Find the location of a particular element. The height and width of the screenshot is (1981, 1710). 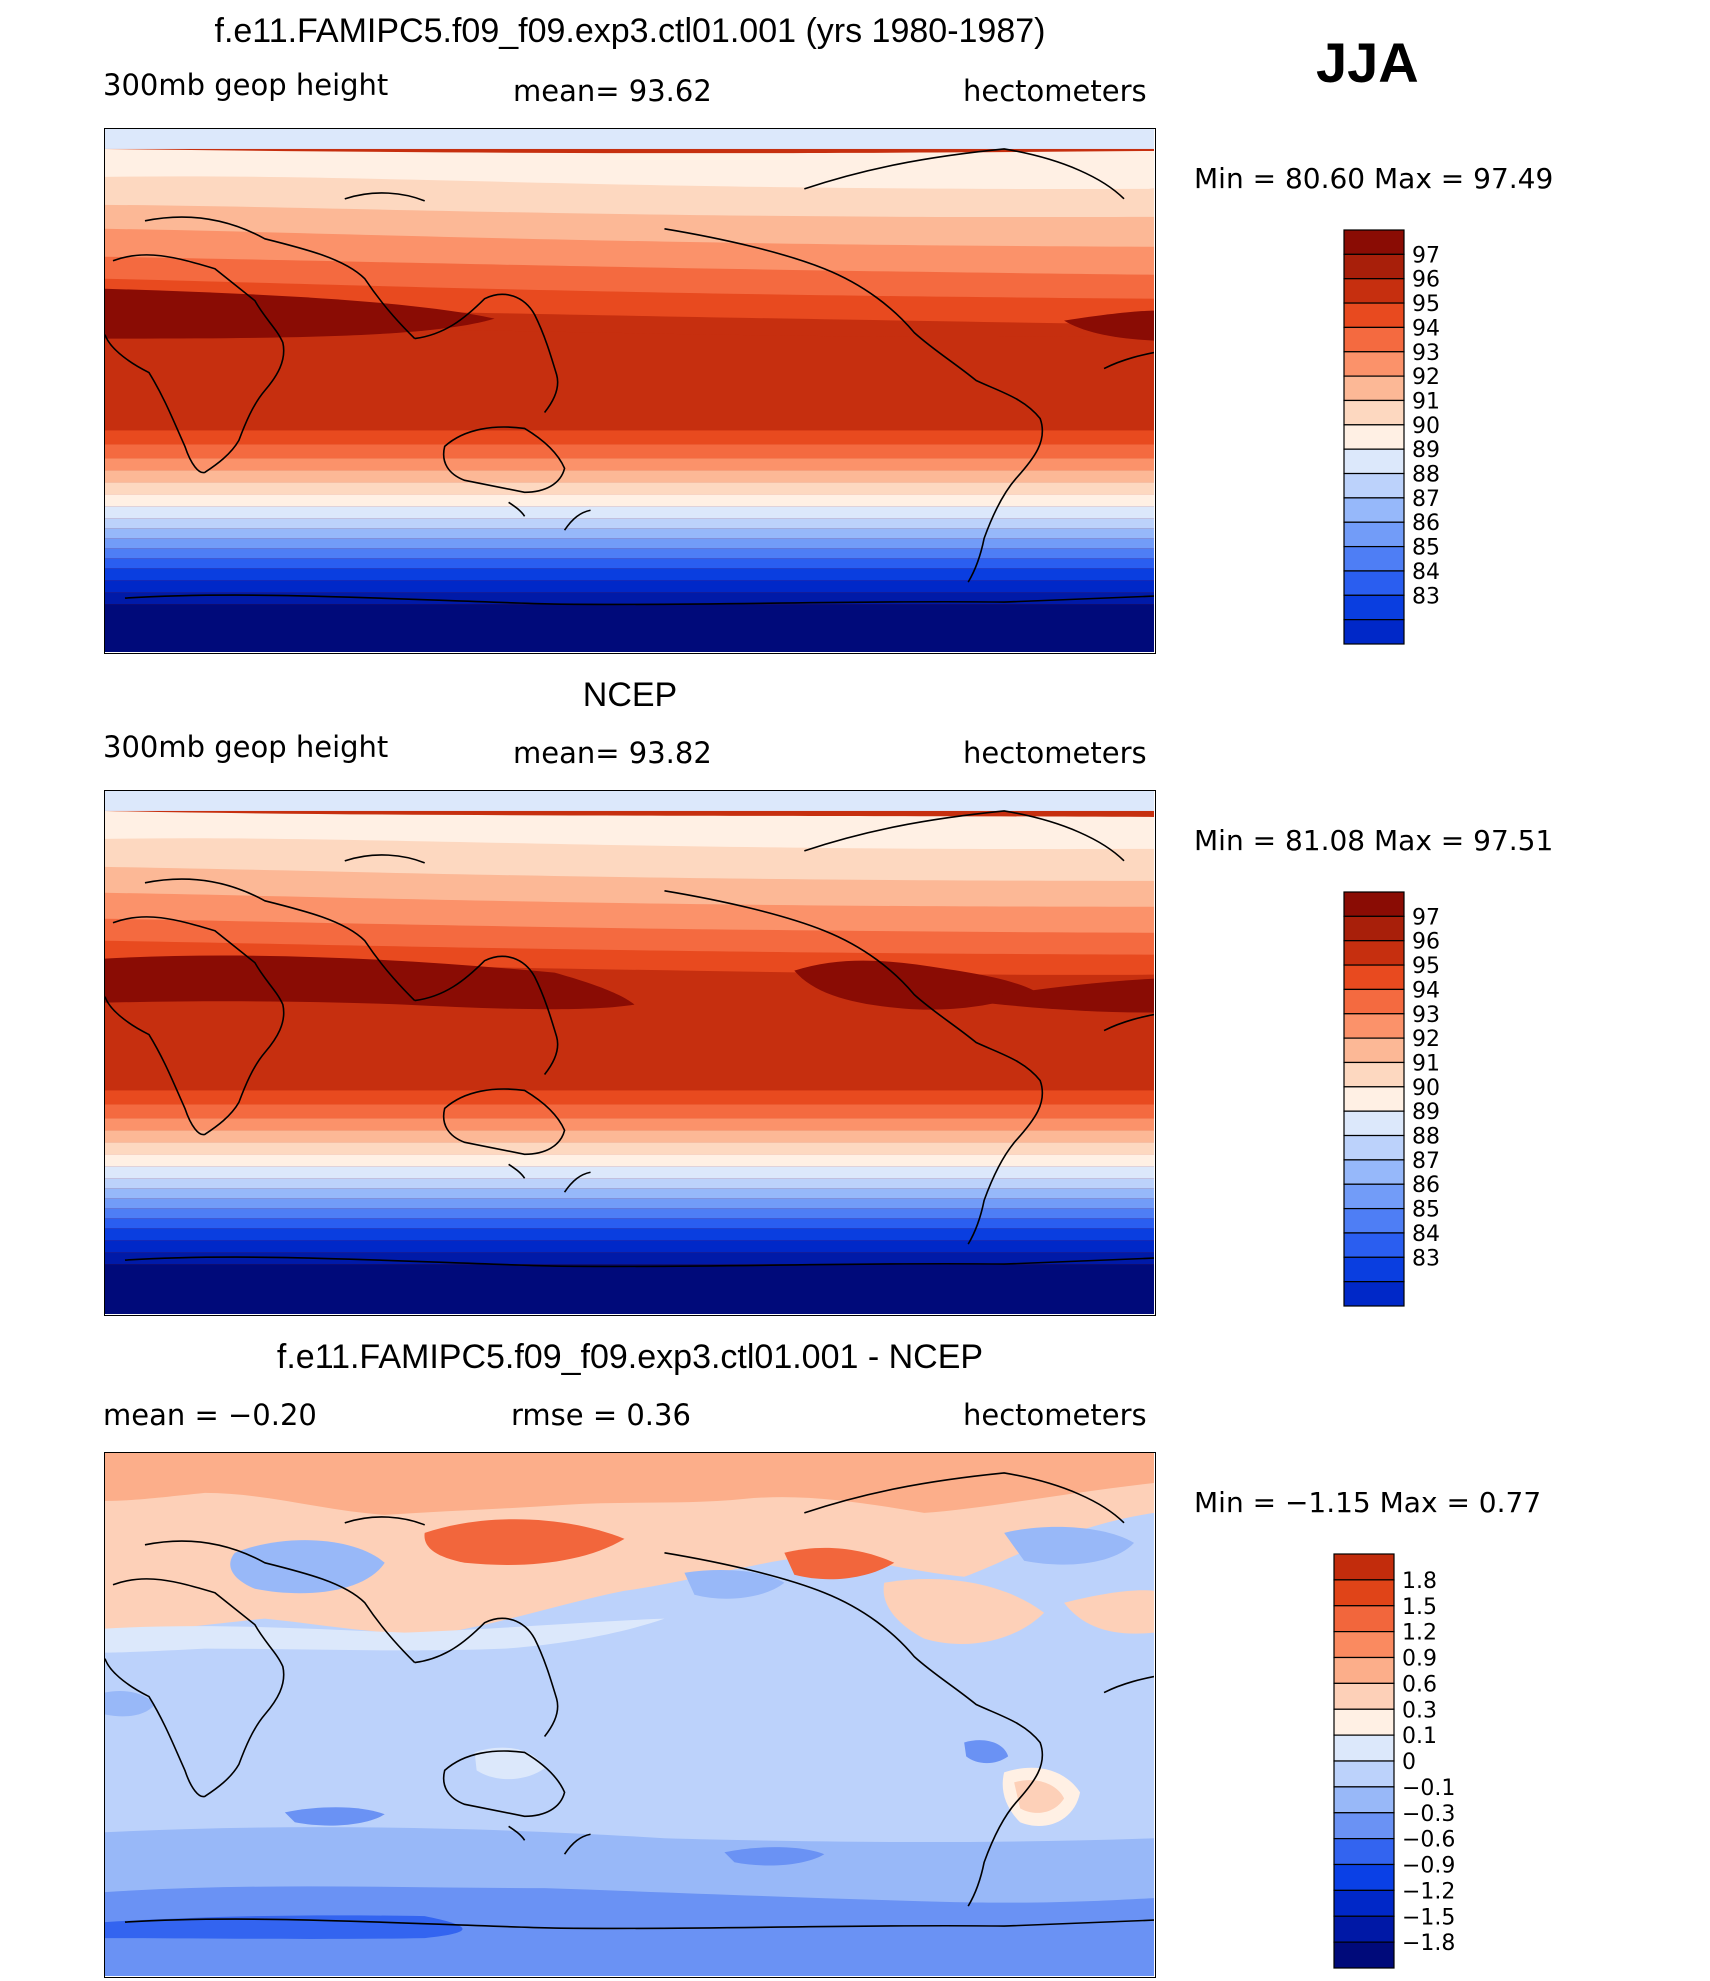

panel-3-colorbar-swatches is located at coordinates (1364, 1761).